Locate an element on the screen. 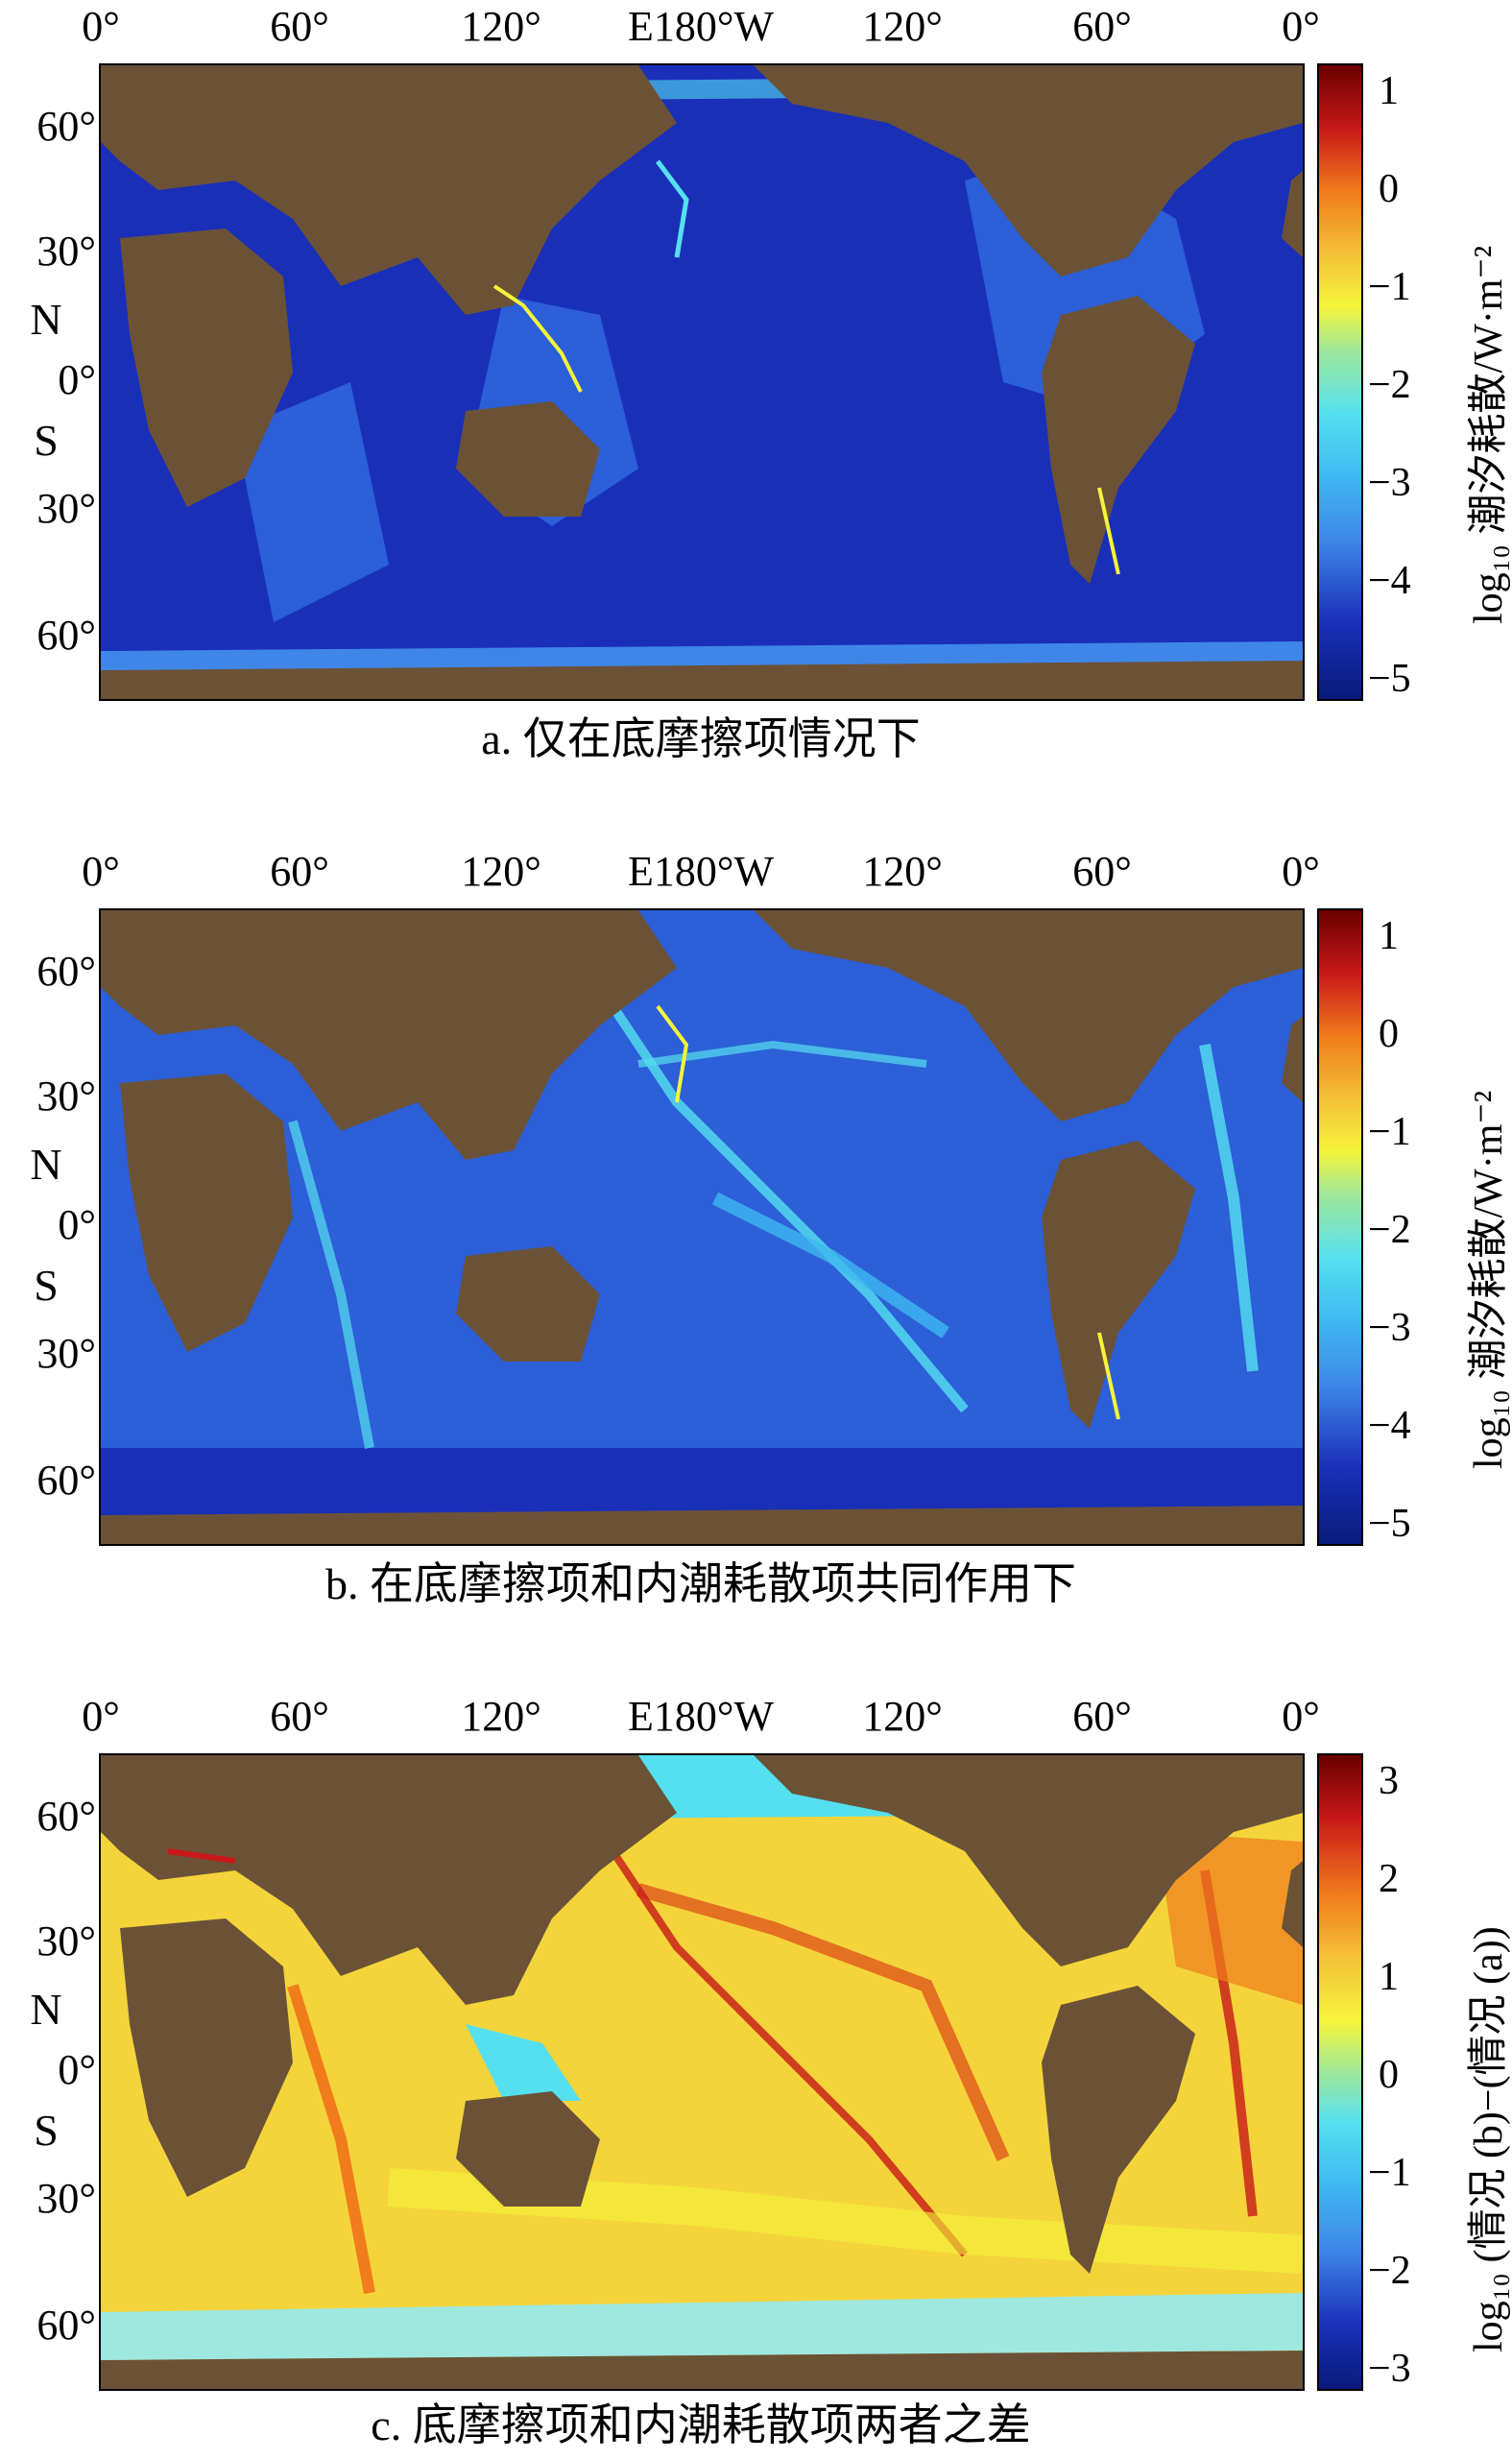  colorbar-b-tick-m2: −2 is located at coordinates (1389, 1230).